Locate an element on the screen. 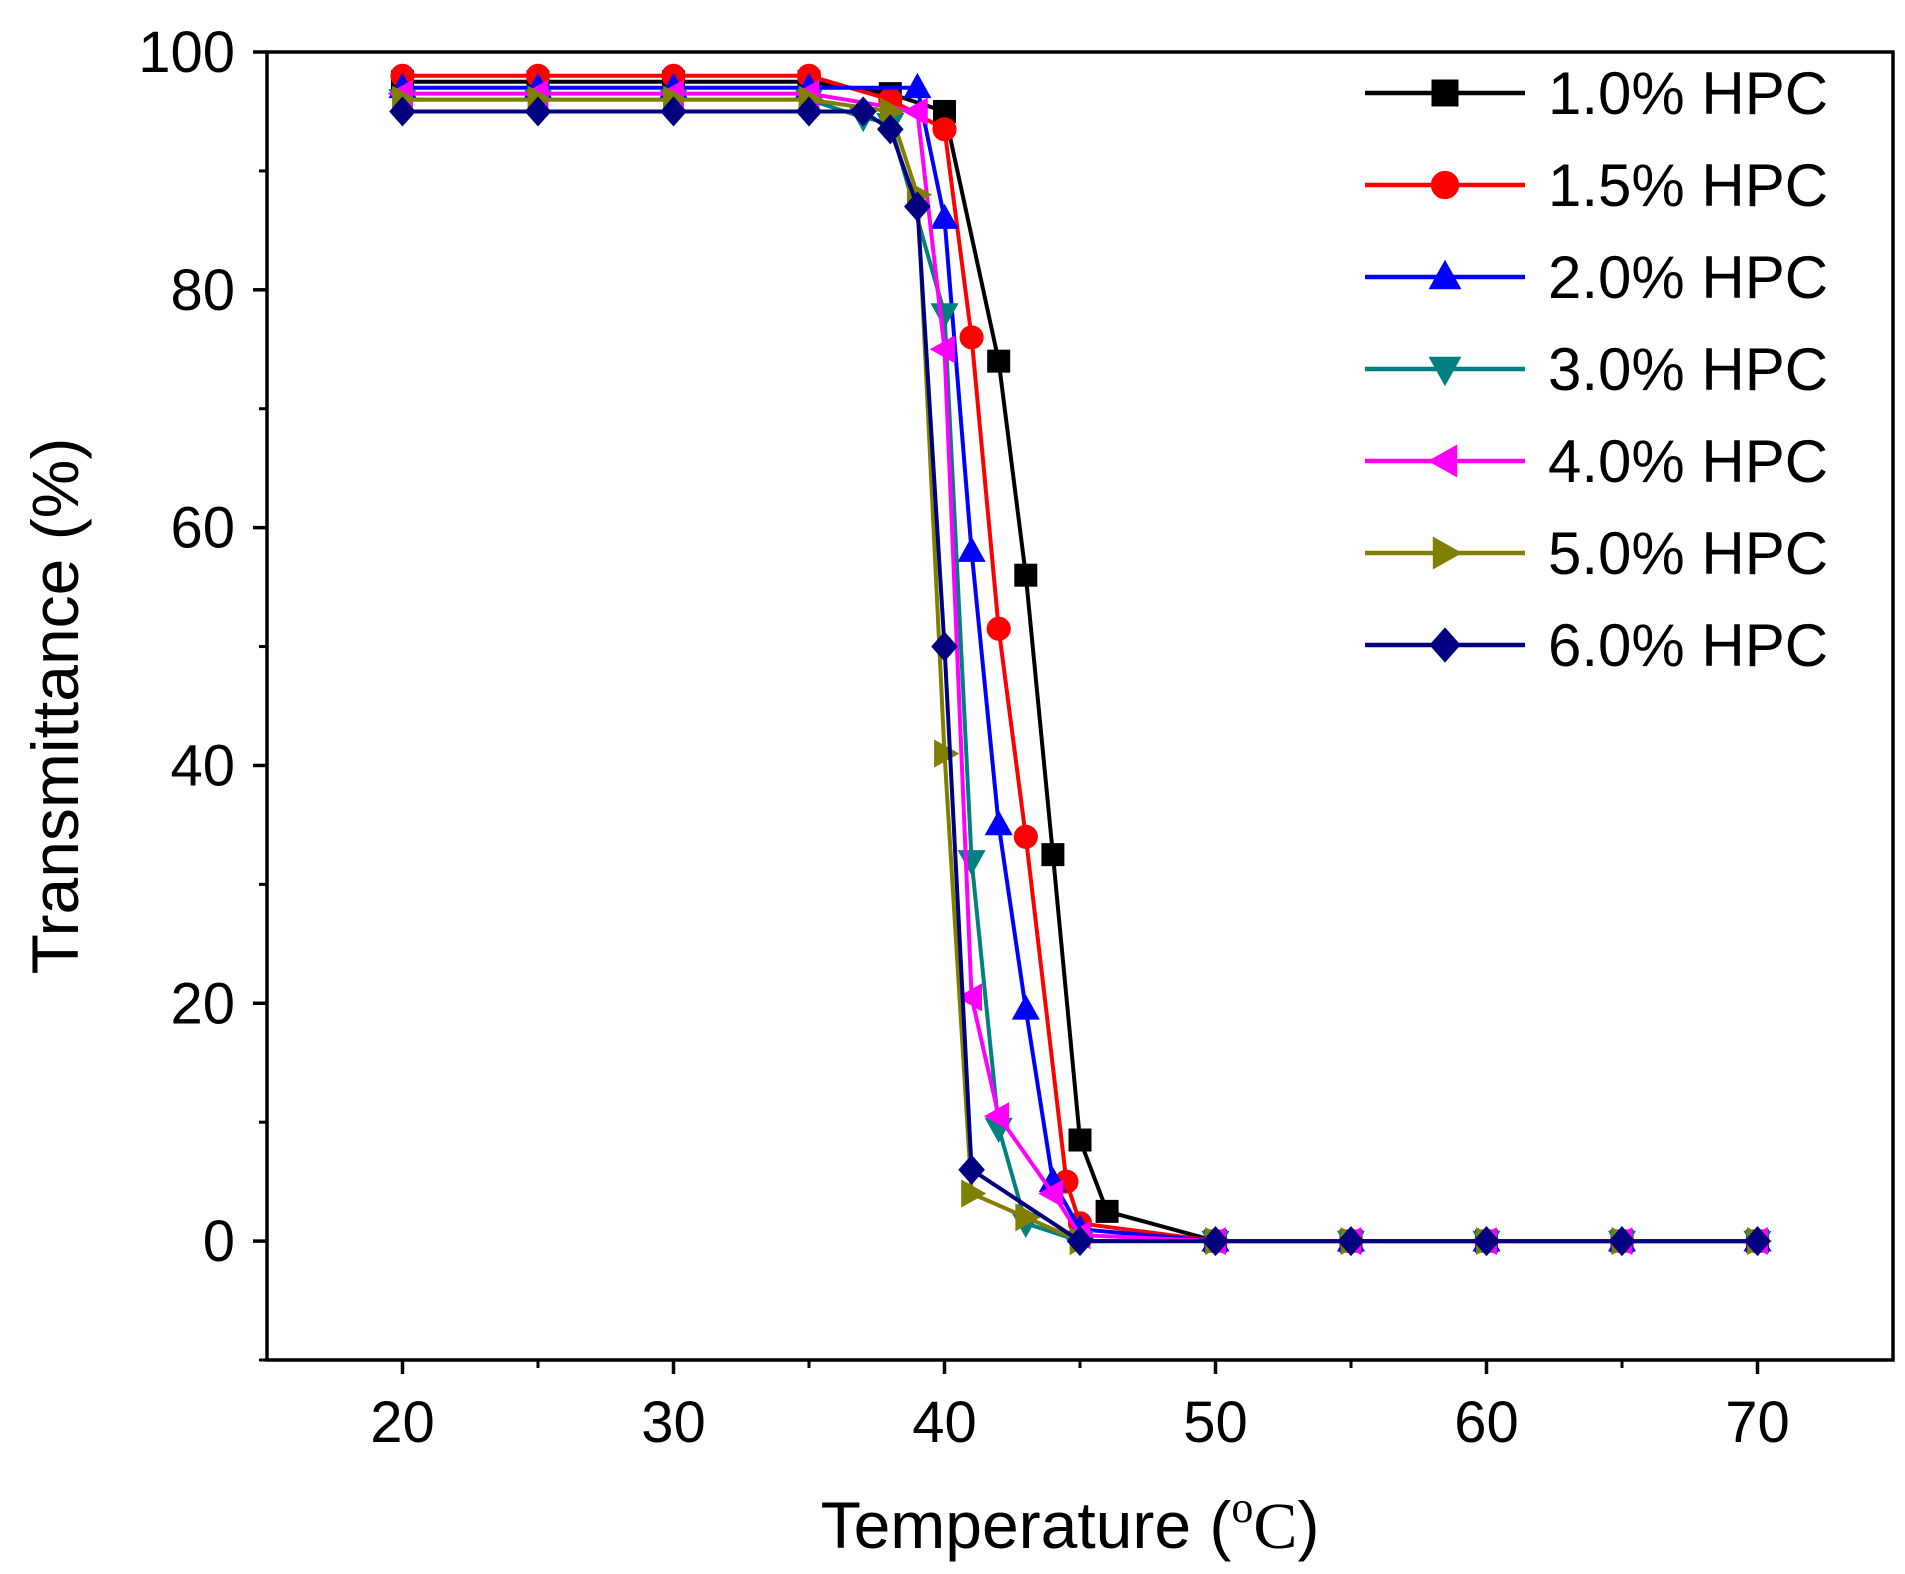  legend-item: 2.0% HPC is located at coordinates (1596, 277).